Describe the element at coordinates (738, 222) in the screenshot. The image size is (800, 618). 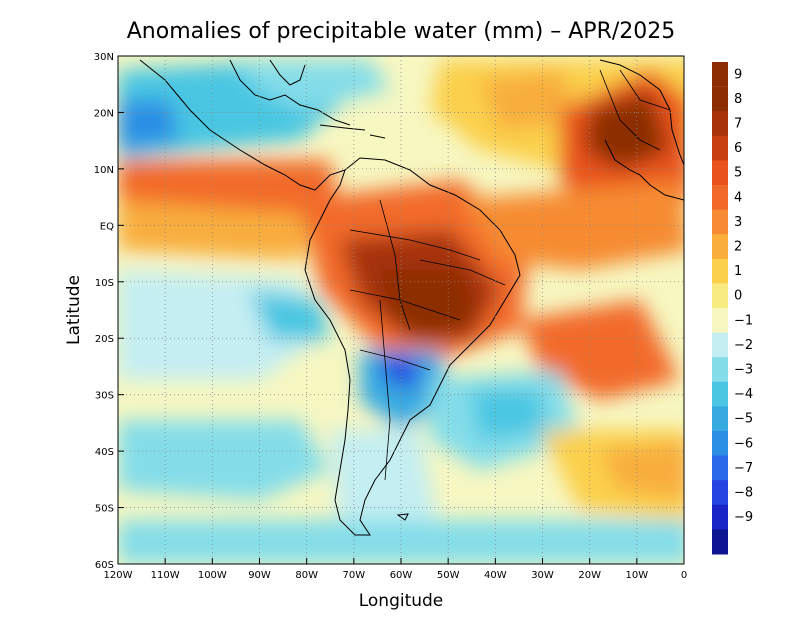
I see `colorbar-label: 3` at that location.